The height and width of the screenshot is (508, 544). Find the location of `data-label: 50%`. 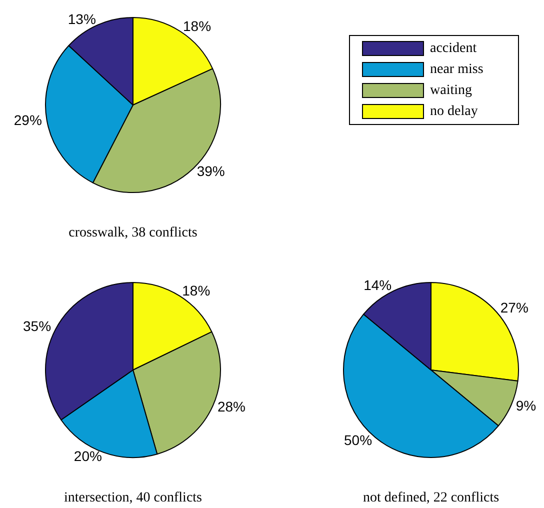

data-label: 50% is located at coordinates (358, 440).